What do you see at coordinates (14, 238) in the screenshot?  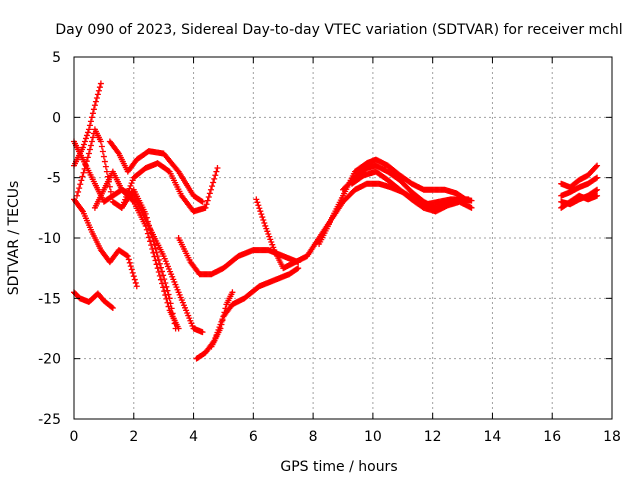 I see `y-axis-label: SDTVAR / TECUs` at bounding box center [14, 238].